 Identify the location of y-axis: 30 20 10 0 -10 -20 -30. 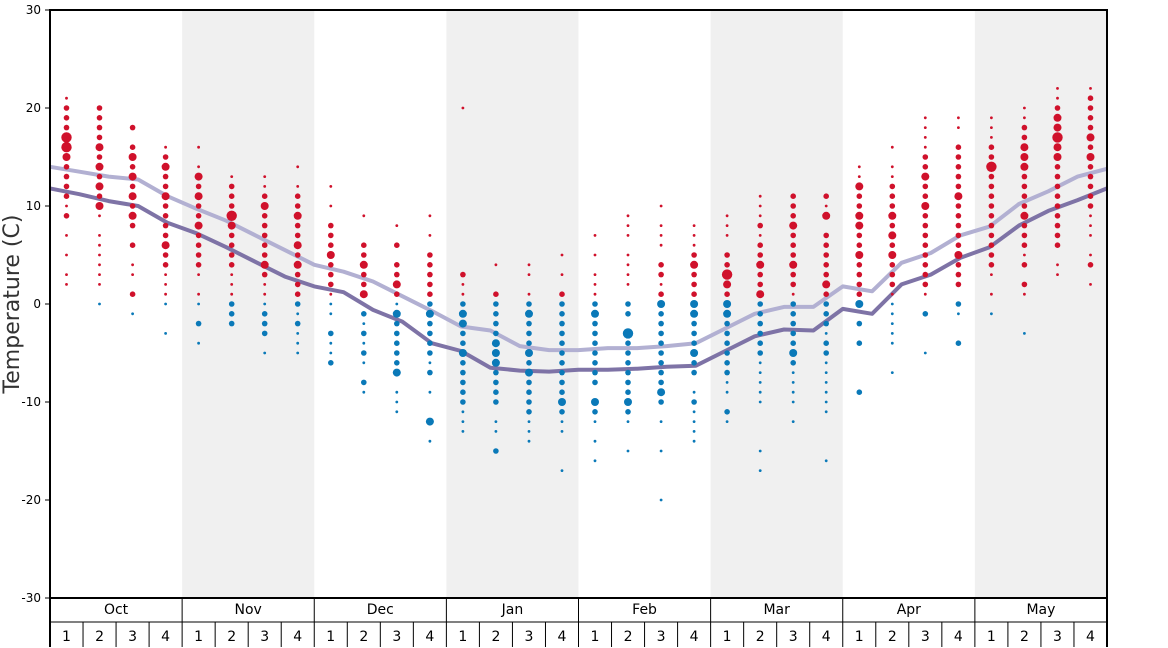
(35, 304).